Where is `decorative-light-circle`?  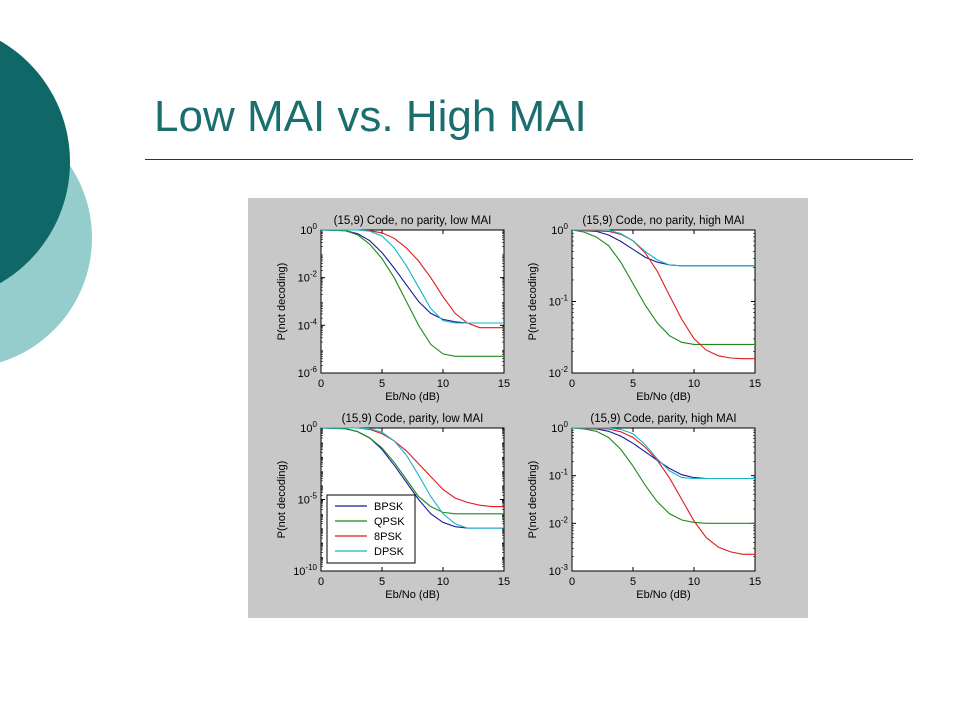 decorative-light-circle is located at coordinates (46, 238).